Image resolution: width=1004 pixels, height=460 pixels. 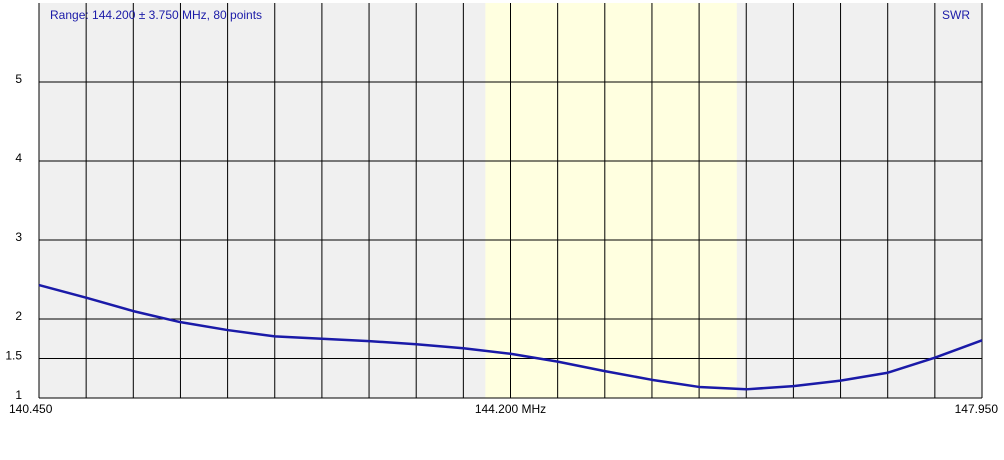 I want to click on y-tick-label: 1.5, so click(x=13, y=356).